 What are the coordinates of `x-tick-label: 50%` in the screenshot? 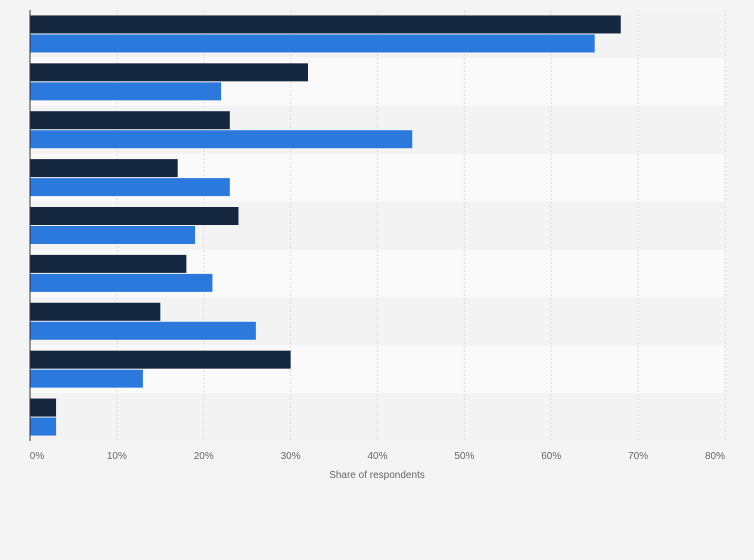 It's located at (464, 456).